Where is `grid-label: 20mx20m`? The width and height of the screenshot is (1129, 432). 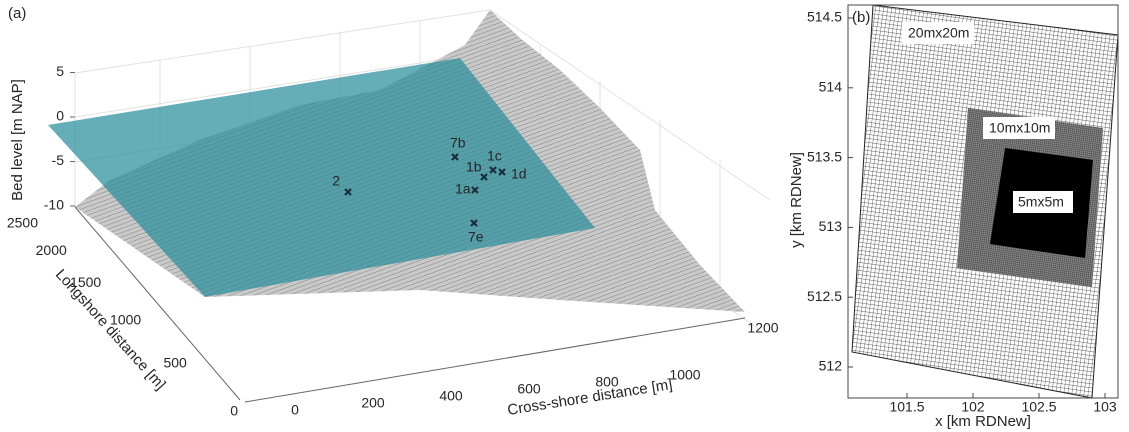
grid-label: 20mx20m is located at coordinates (938, 33).